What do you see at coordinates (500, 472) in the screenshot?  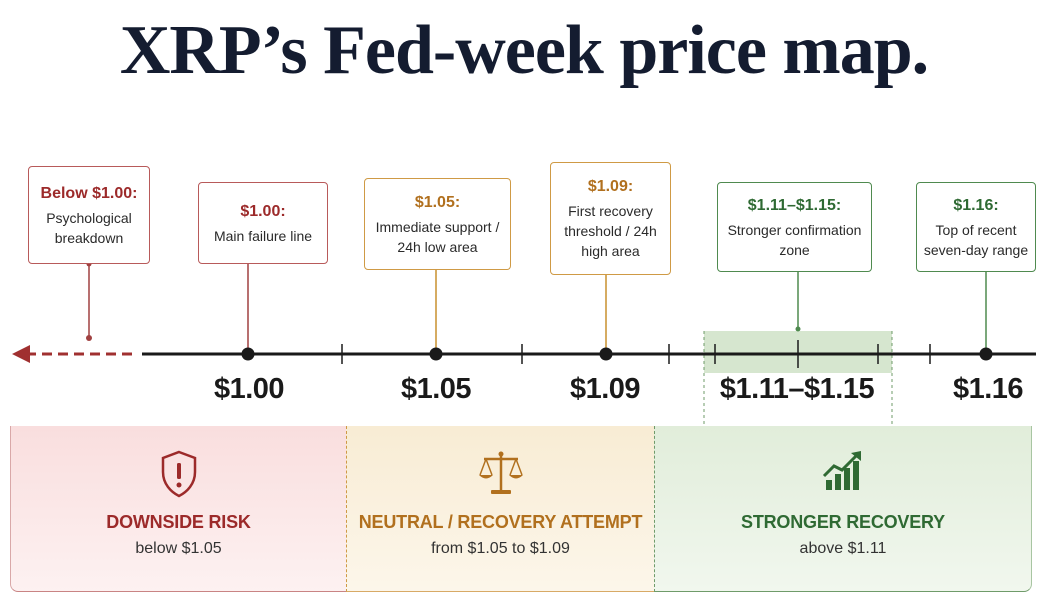 I see `scales-icon` at bounding box center [500, 472].